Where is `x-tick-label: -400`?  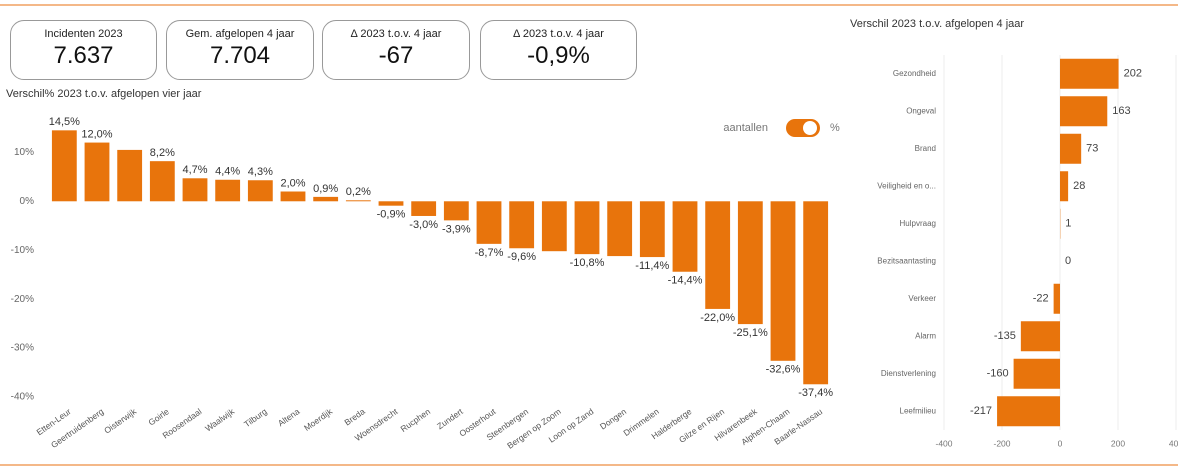 x-tick-label: -400 is located at coordinates (943, 443).